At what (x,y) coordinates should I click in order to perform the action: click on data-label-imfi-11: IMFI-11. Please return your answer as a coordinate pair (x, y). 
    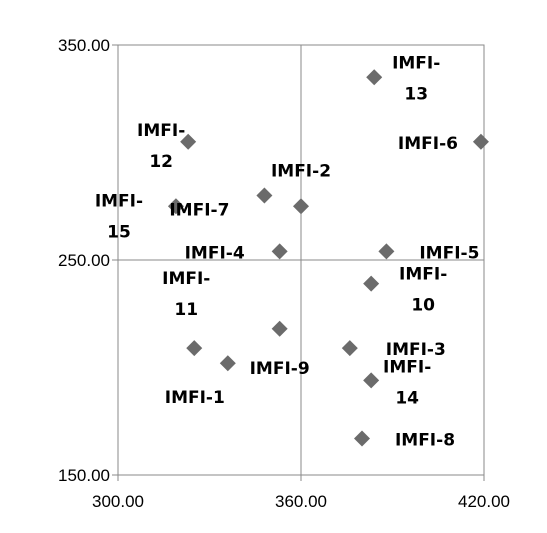
    Looking at the image, I should click on (186, 294).